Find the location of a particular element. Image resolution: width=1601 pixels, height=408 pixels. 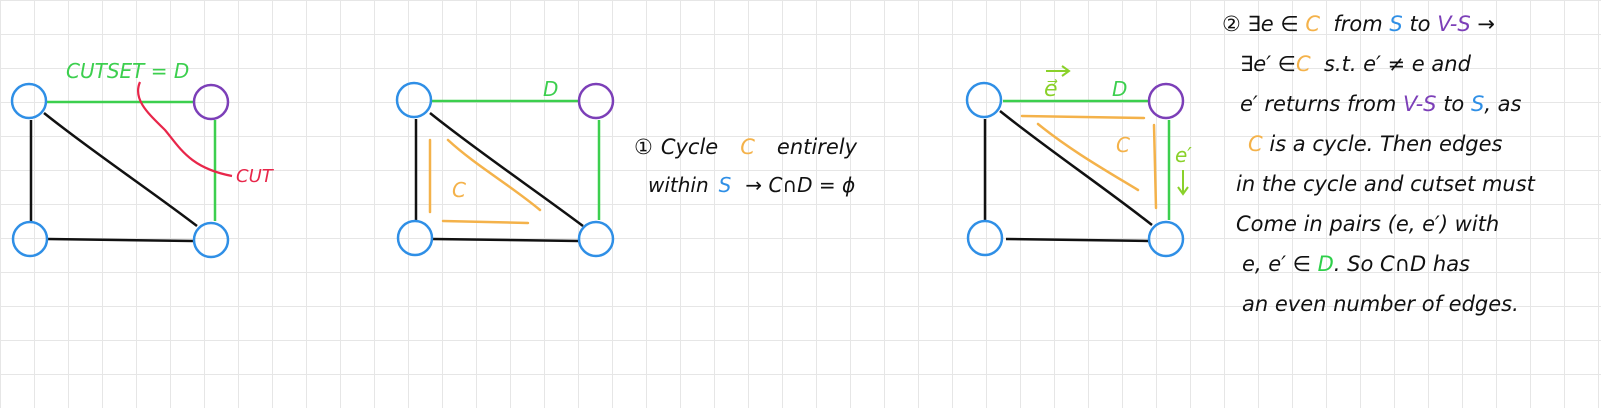

note2-l1-c: C is located at coordinates (1313, 24).